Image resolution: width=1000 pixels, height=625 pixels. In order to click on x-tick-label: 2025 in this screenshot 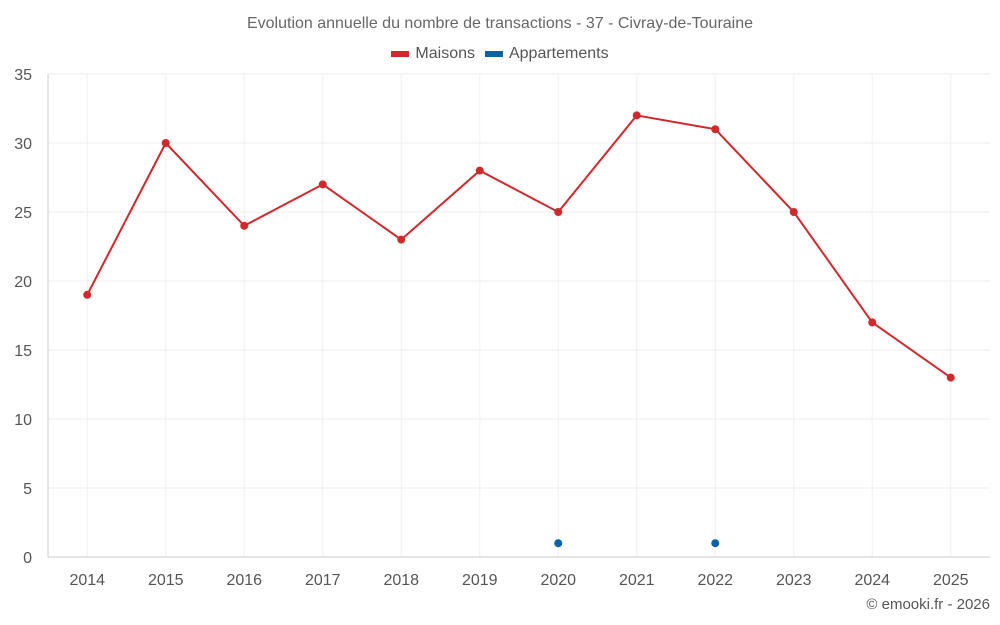, I will do `click(951, 580)`.